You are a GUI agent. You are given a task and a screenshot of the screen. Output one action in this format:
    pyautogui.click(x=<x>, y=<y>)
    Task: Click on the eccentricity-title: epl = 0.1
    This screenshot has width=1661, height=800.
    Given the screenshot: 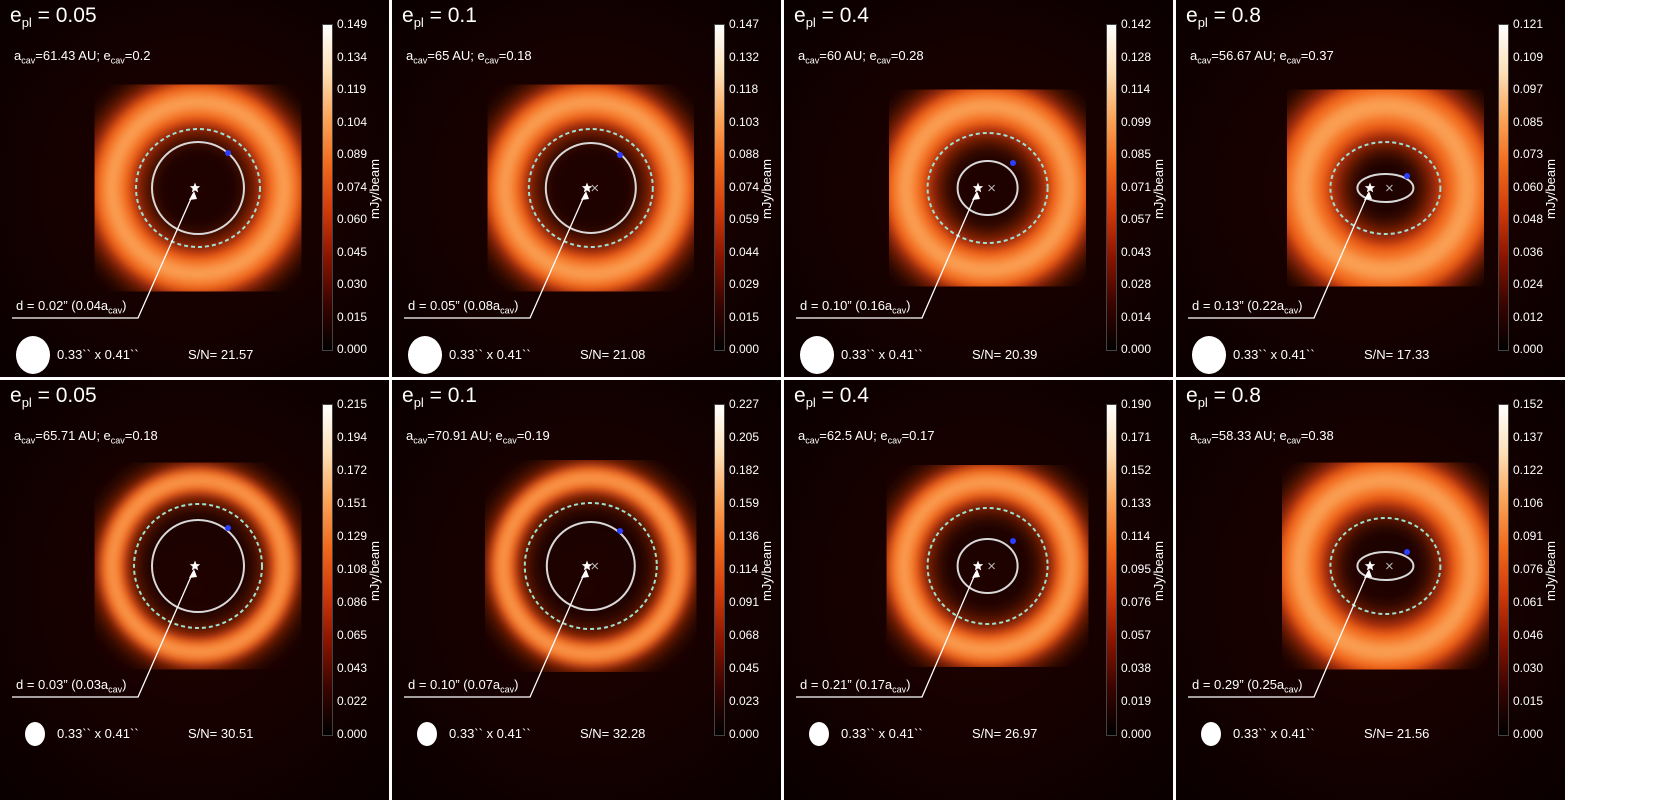 What is the action you would take?
    pyautogui.click(x=439, y=17)
    